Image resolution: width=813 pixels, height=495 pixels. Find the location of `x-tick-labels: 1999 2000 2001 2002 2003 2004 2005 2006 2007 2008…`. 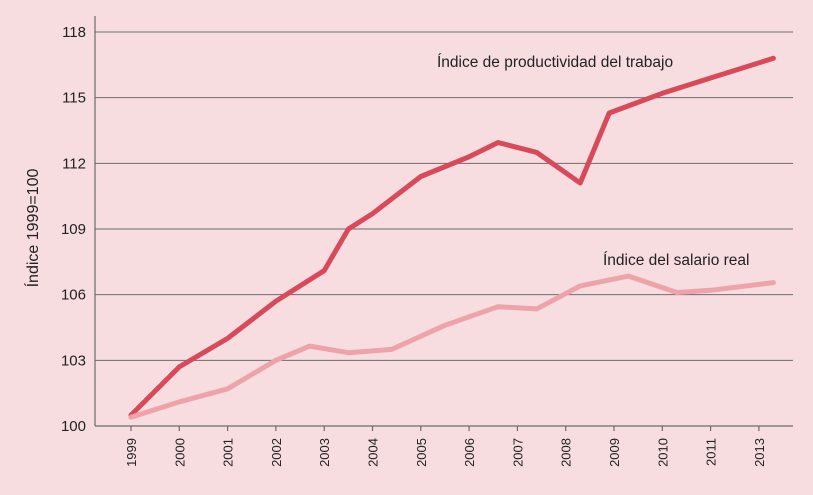

x-tick-labels: 1999 2000 2001 2002 2003 2004 2005 2006 2007 2008… is located at coordinates (445, 452).